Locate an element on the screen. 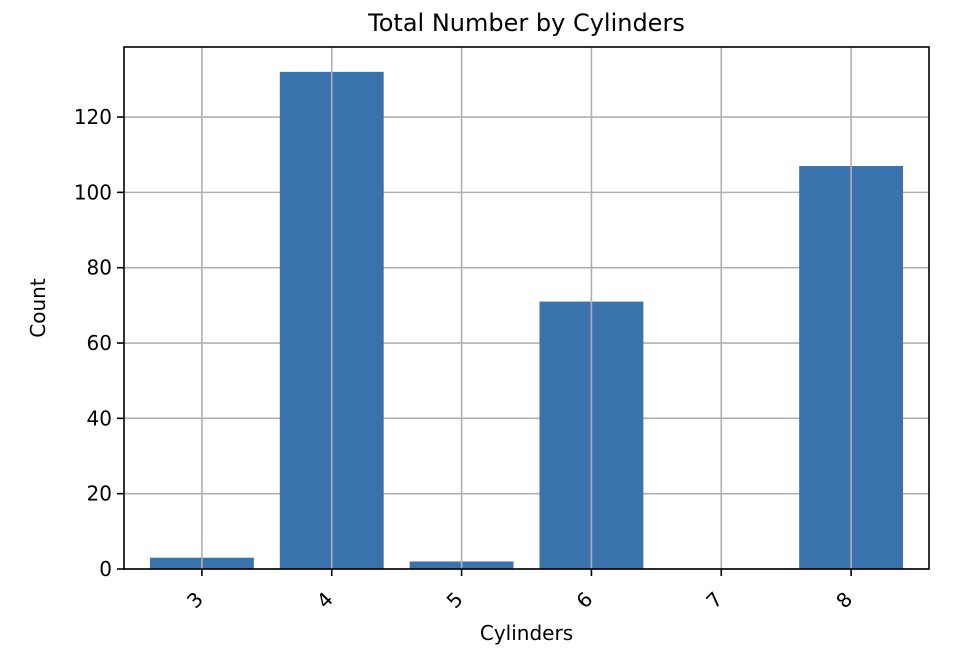 This screenshot has width=954, height=662. x-tick-label: 6 is located at coordinates (584, 600).